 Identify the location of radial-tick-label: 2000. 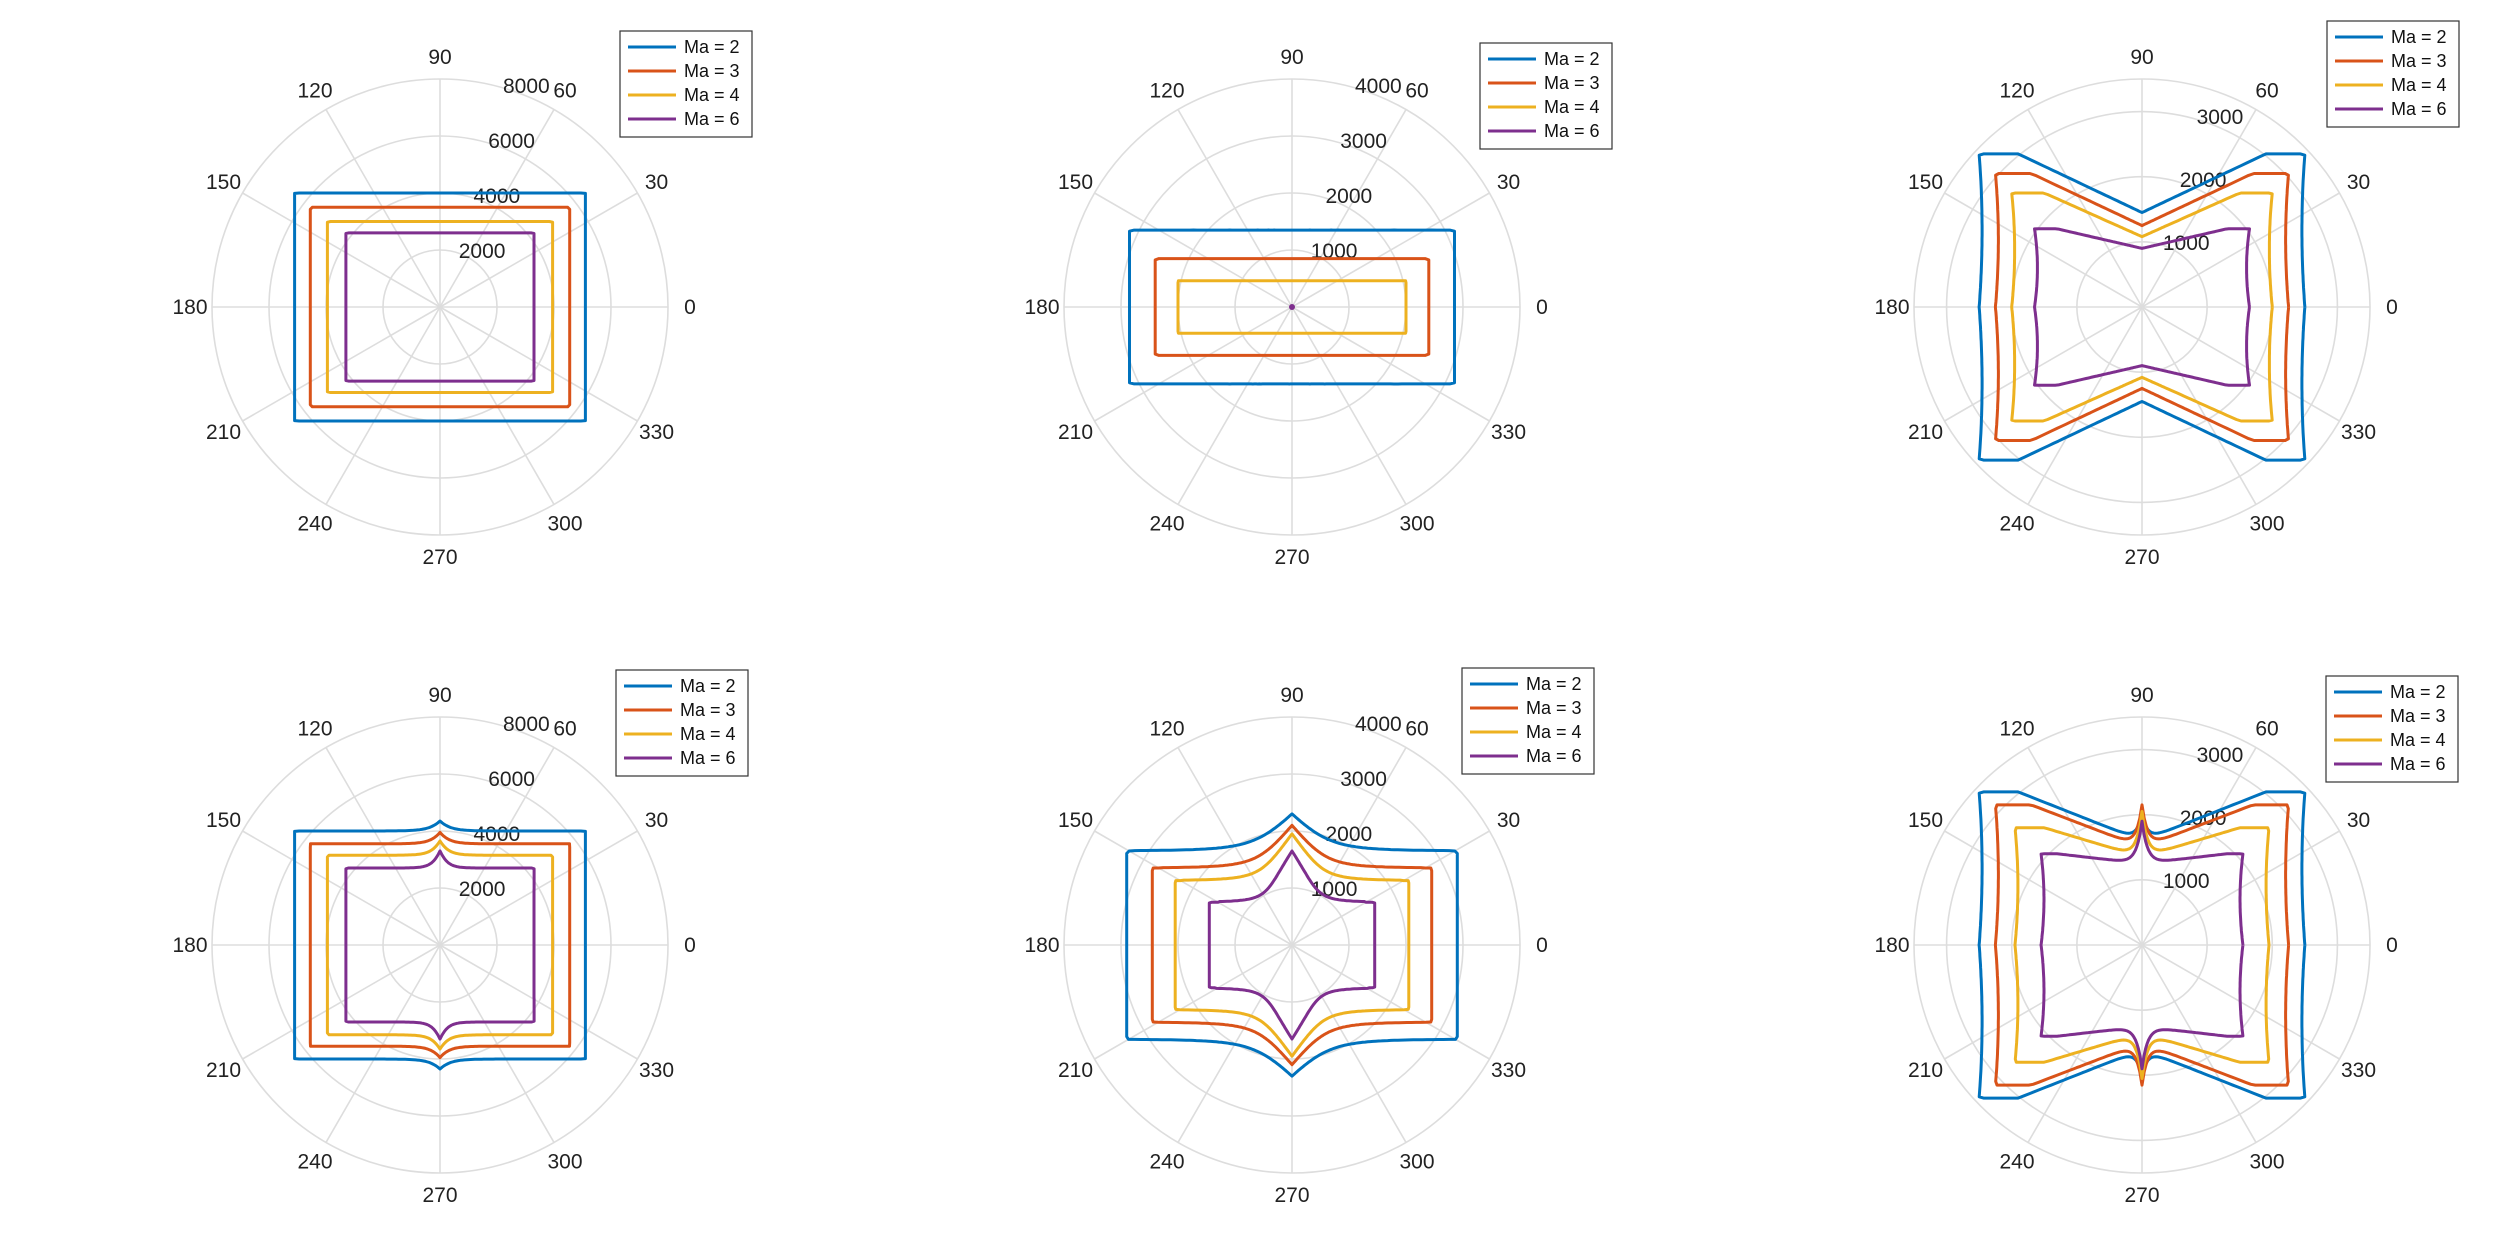
(482, 889).